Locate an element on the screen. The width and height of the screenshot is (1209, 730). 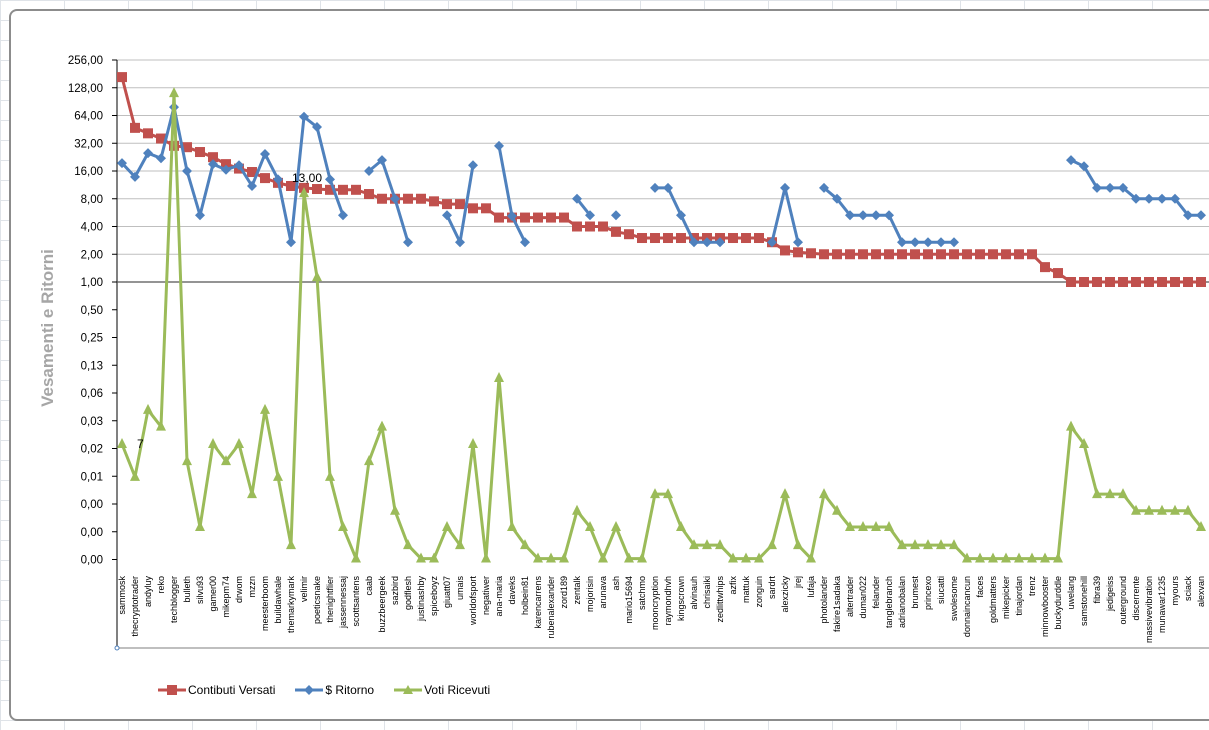
x-tick-label: buckydurddle is located at coordinates (1058, 603).